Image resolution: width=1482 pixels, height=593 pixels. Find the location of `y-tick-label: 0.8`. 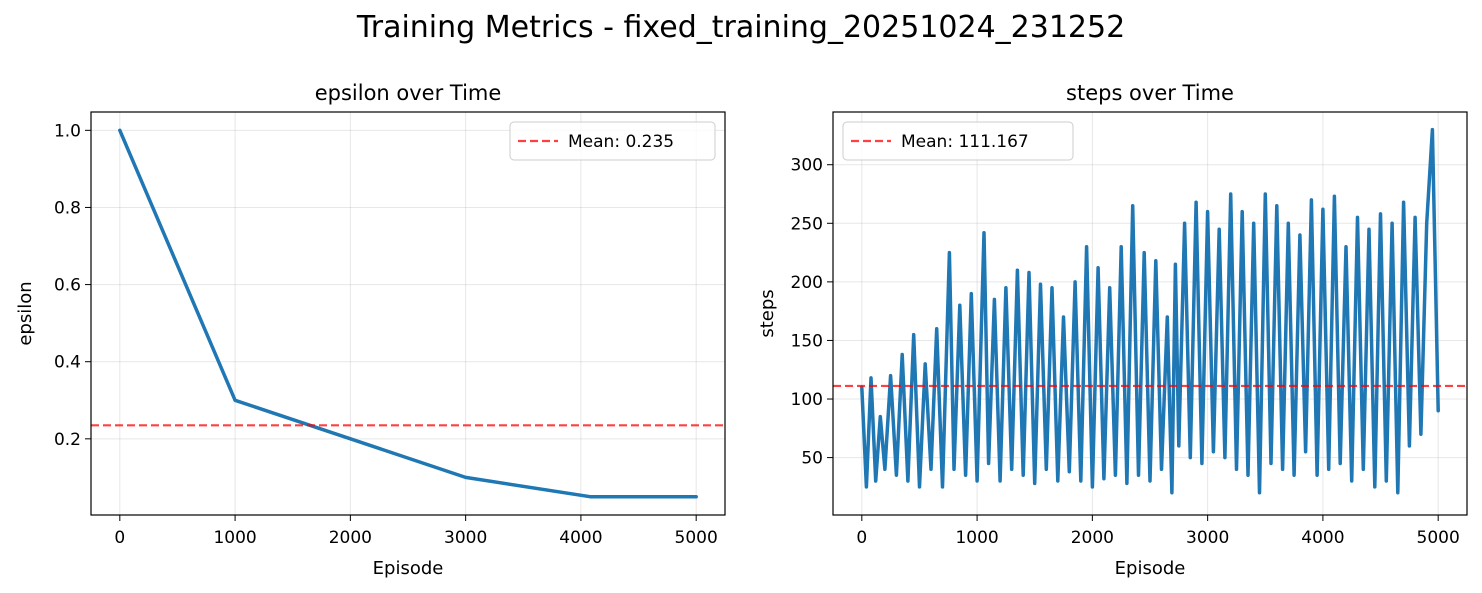

y-tick-label: 0.8 is located at coordinates (67, 208).